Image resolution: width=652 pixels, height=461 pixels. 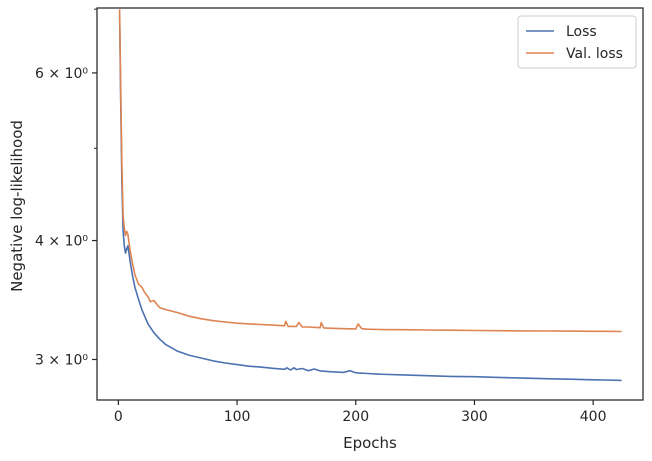 What do you see at coordinates (17, 206) in the screenshot?
I see `y-axis-title: Negative log-likelihood` at bounding box center [17, 206].